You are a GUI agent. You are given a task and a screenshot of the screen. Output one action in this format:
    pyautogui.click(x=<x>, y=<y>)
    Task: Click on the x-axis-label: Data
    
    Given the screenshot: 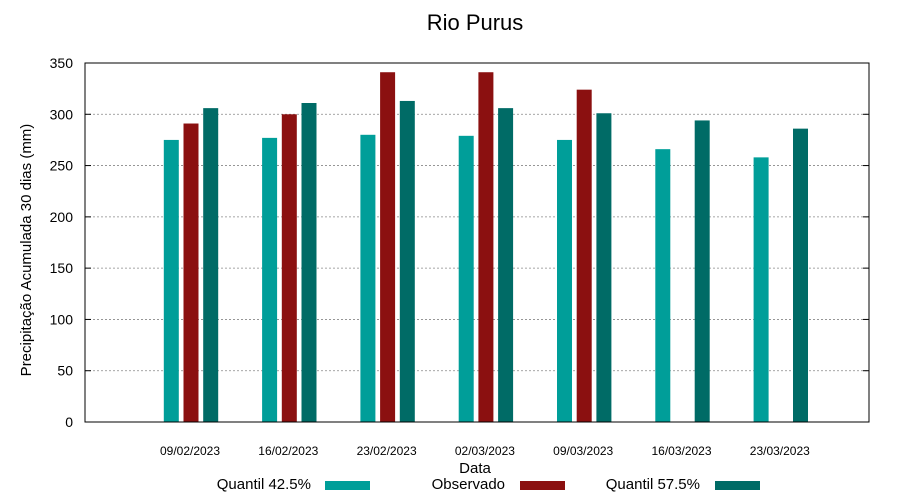 What is the action you would take?
    pyautogui.click(x=475, y=468)
    